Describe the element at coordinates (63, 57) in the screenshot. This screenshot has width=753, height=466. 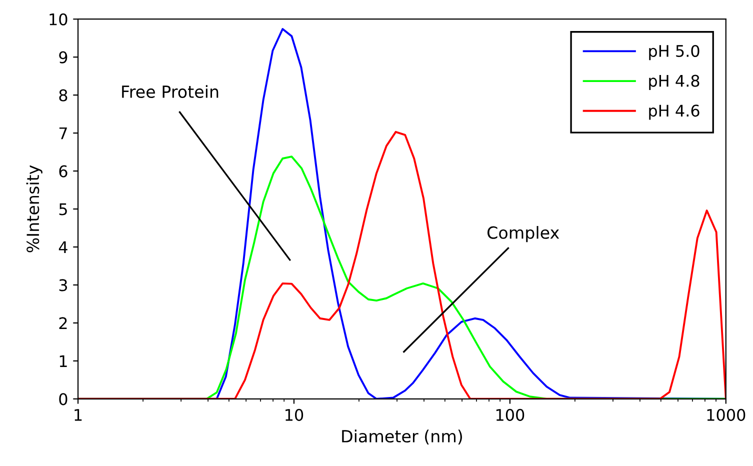
I see `y-tick-label: 9` at that location.